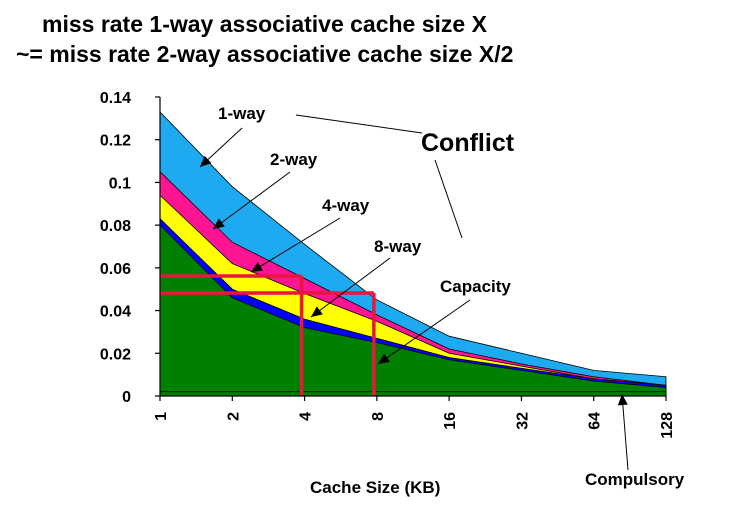 Image resolution: width=747 pixels, height=507 pixels. I want to click on y-tick-label: 0.04, so click(115, 312).